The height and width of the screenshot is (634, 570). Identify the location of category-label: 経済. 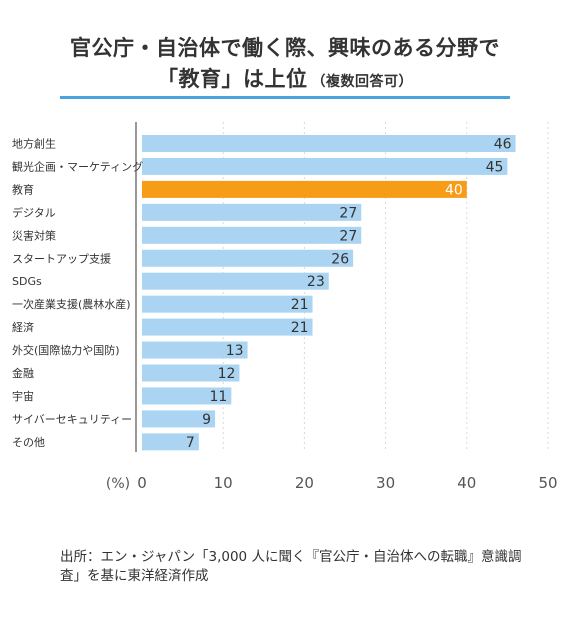
(23, 327).